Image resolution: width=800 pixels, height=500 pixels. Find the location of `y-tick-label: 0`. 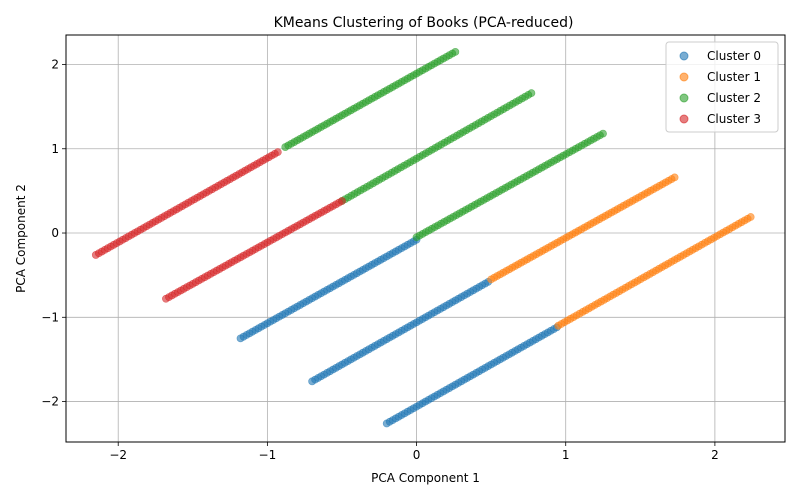

y-tick-label: 0 is located at coordinates (55, 233).